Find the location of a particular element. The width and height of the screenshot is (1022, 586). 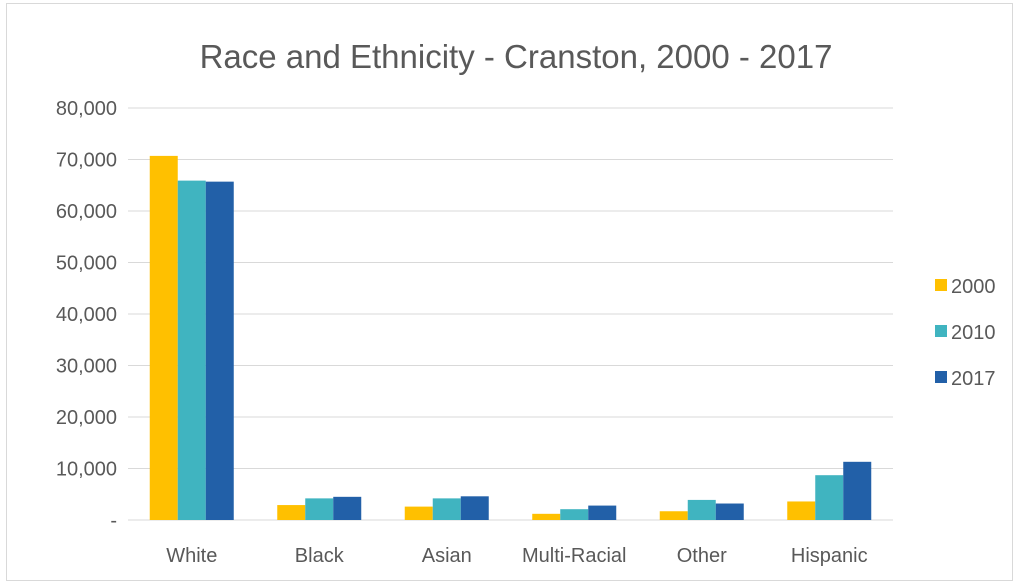

bar-2010-hispanic is located at coordinates (829, 497).